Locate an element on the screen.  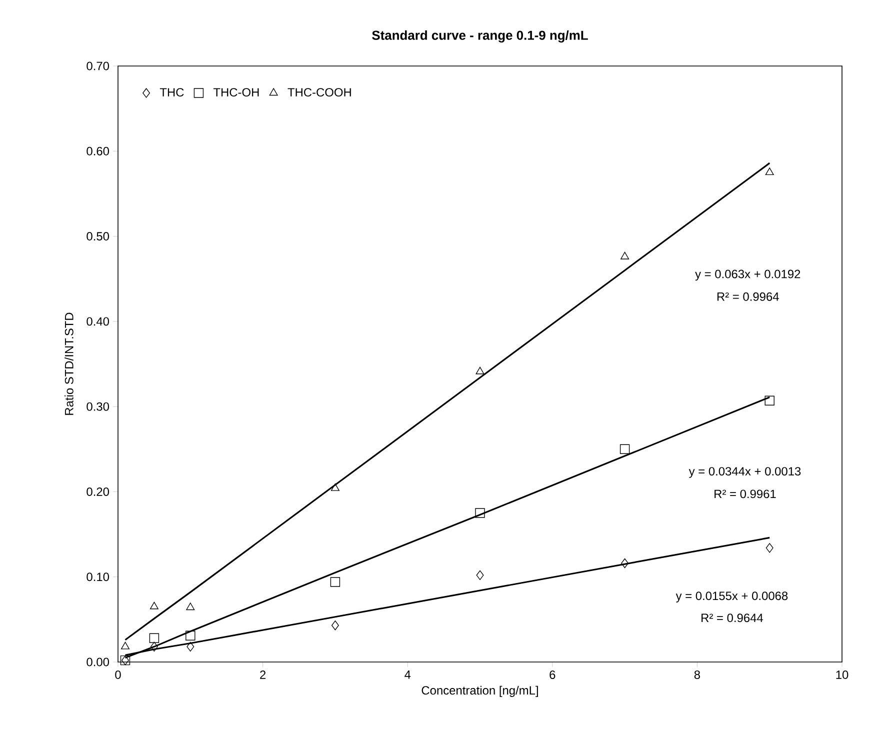
x-tick-label: 0 is located at coordinates (118, 674).